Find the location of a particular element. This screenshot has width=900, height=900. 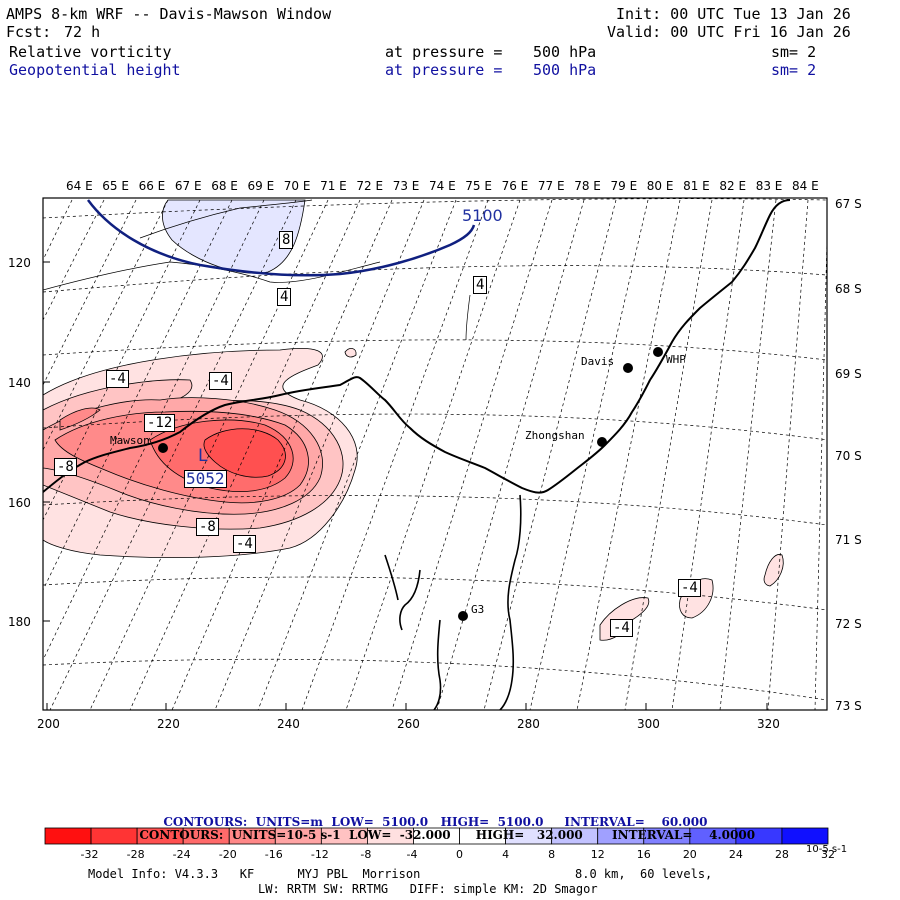

field-2-name: Geopotential height is located at coordinates (95, 70).